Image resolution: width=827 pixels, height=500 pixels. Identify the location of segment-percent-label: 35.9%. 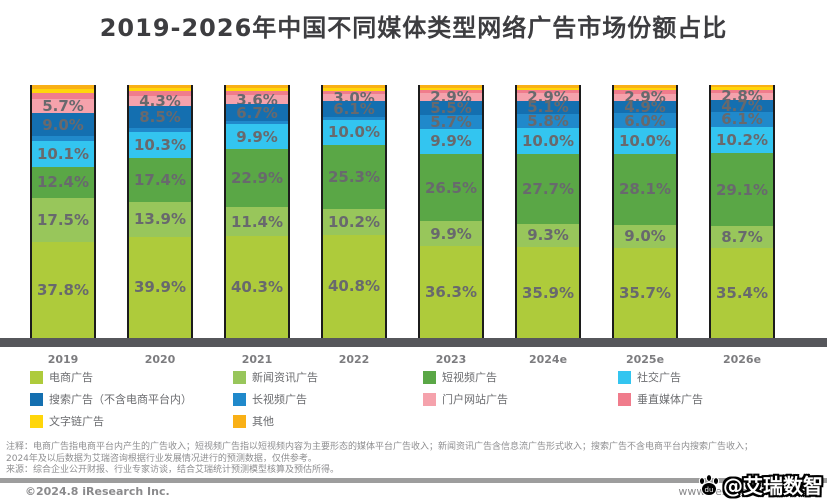
(548, 292).